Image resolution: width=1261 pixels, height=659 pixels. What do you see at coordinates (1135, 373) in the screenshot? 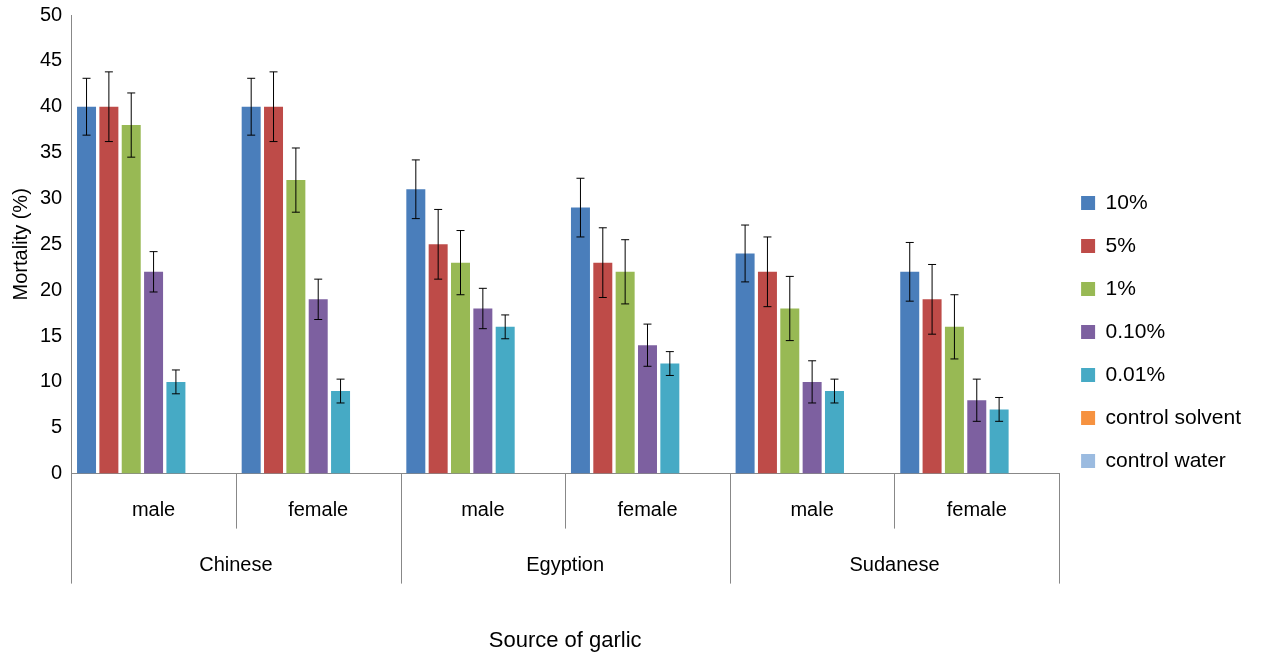
I see `legend-label: 0.01%` at bounding box center [1135, 373].